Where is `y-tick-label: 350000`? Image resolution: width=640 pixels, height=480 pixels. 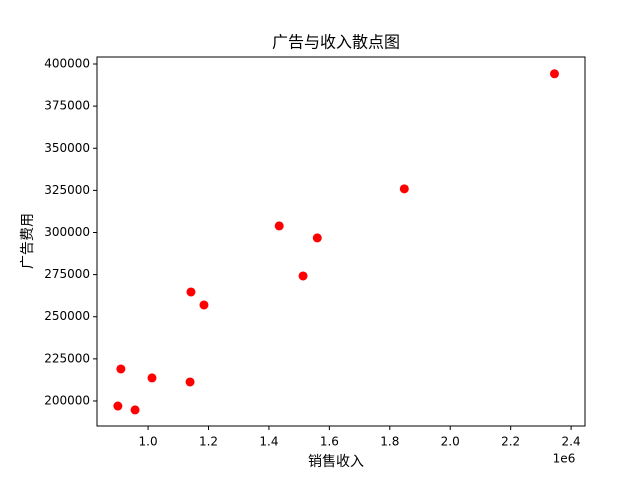
y-tick-label: 350000 is located at coordinates (67, 148).